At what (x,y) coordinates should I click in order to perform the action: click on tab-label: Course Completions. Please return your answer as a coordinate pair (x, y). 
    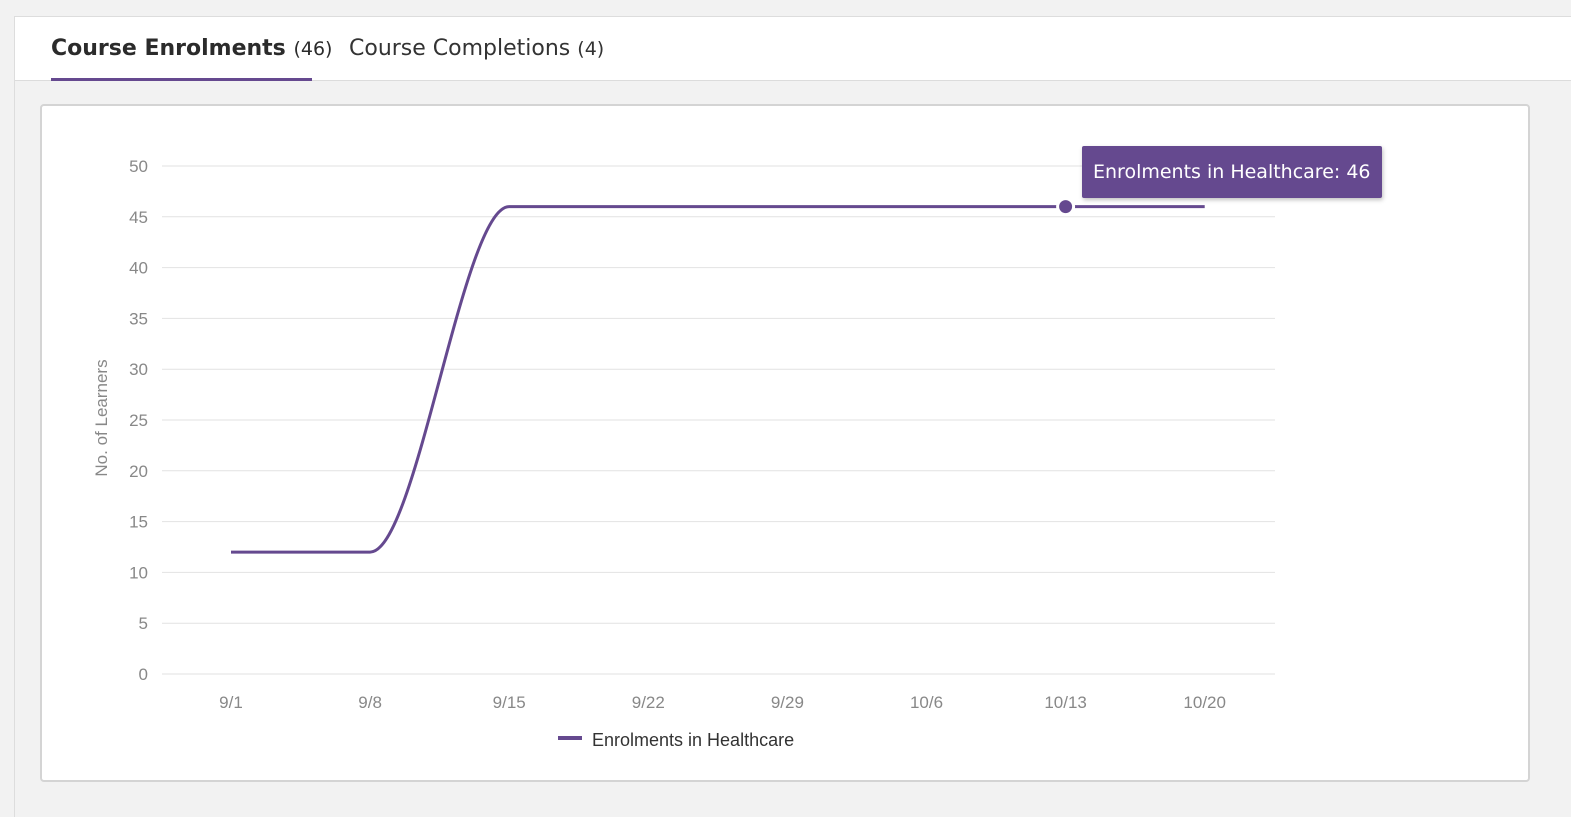
    Looking at the image, I should click on (460, 48).